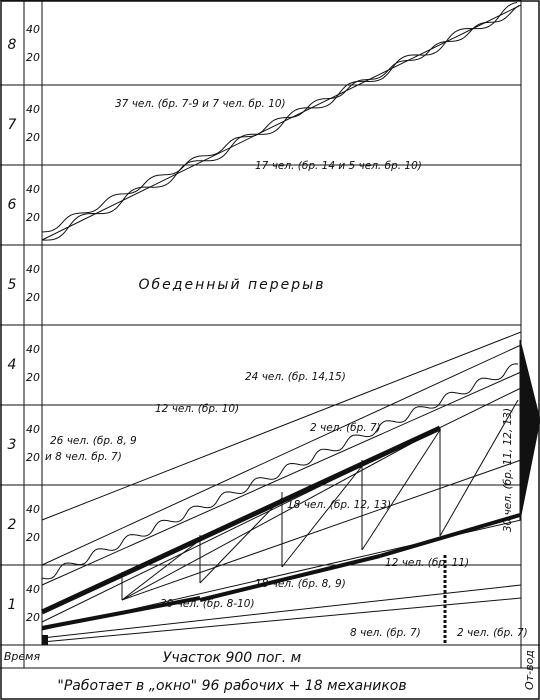 This screenshot has width=540, height=700. What do you see at coordinates (200, 104) in the screenshot?
I see `annotation: 37 чел. (бр. 7-9 и 7 чел. бр. 10)` at bounding box center [200, 104].